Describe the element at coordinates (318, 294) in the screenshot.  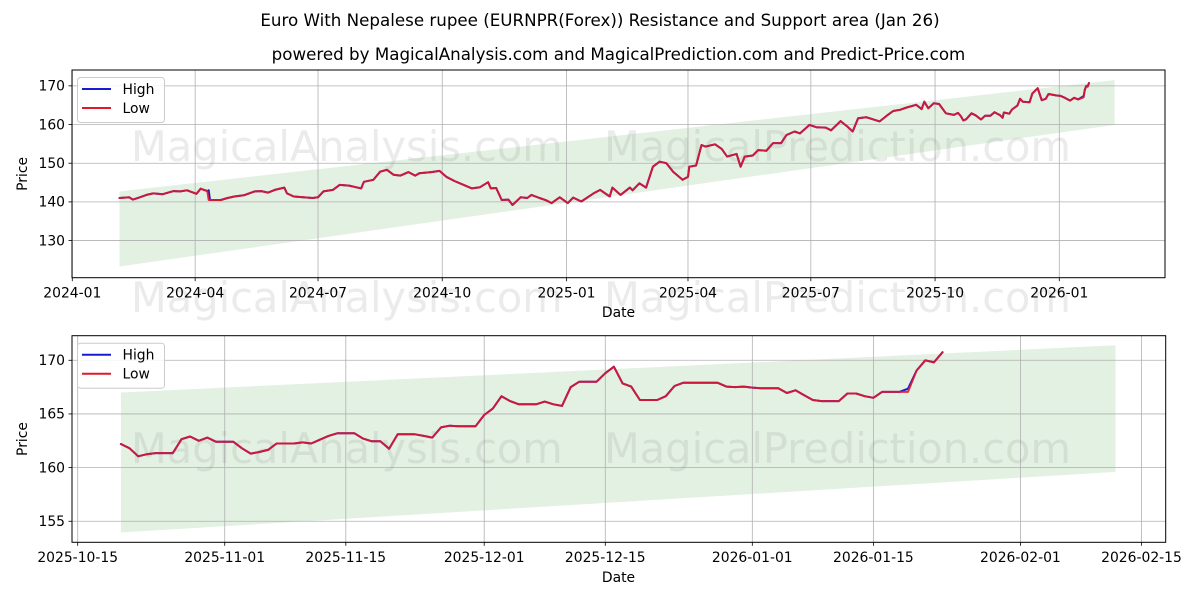
I see `x-tick-label: 2024-07` at that location.